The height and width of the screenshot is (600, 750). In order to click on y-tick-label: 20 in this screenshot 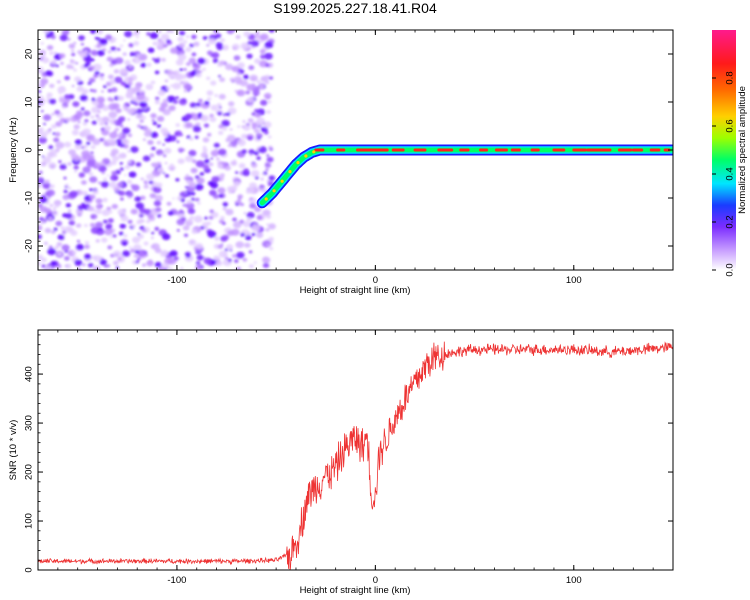, I will do `click(29, 54)`.